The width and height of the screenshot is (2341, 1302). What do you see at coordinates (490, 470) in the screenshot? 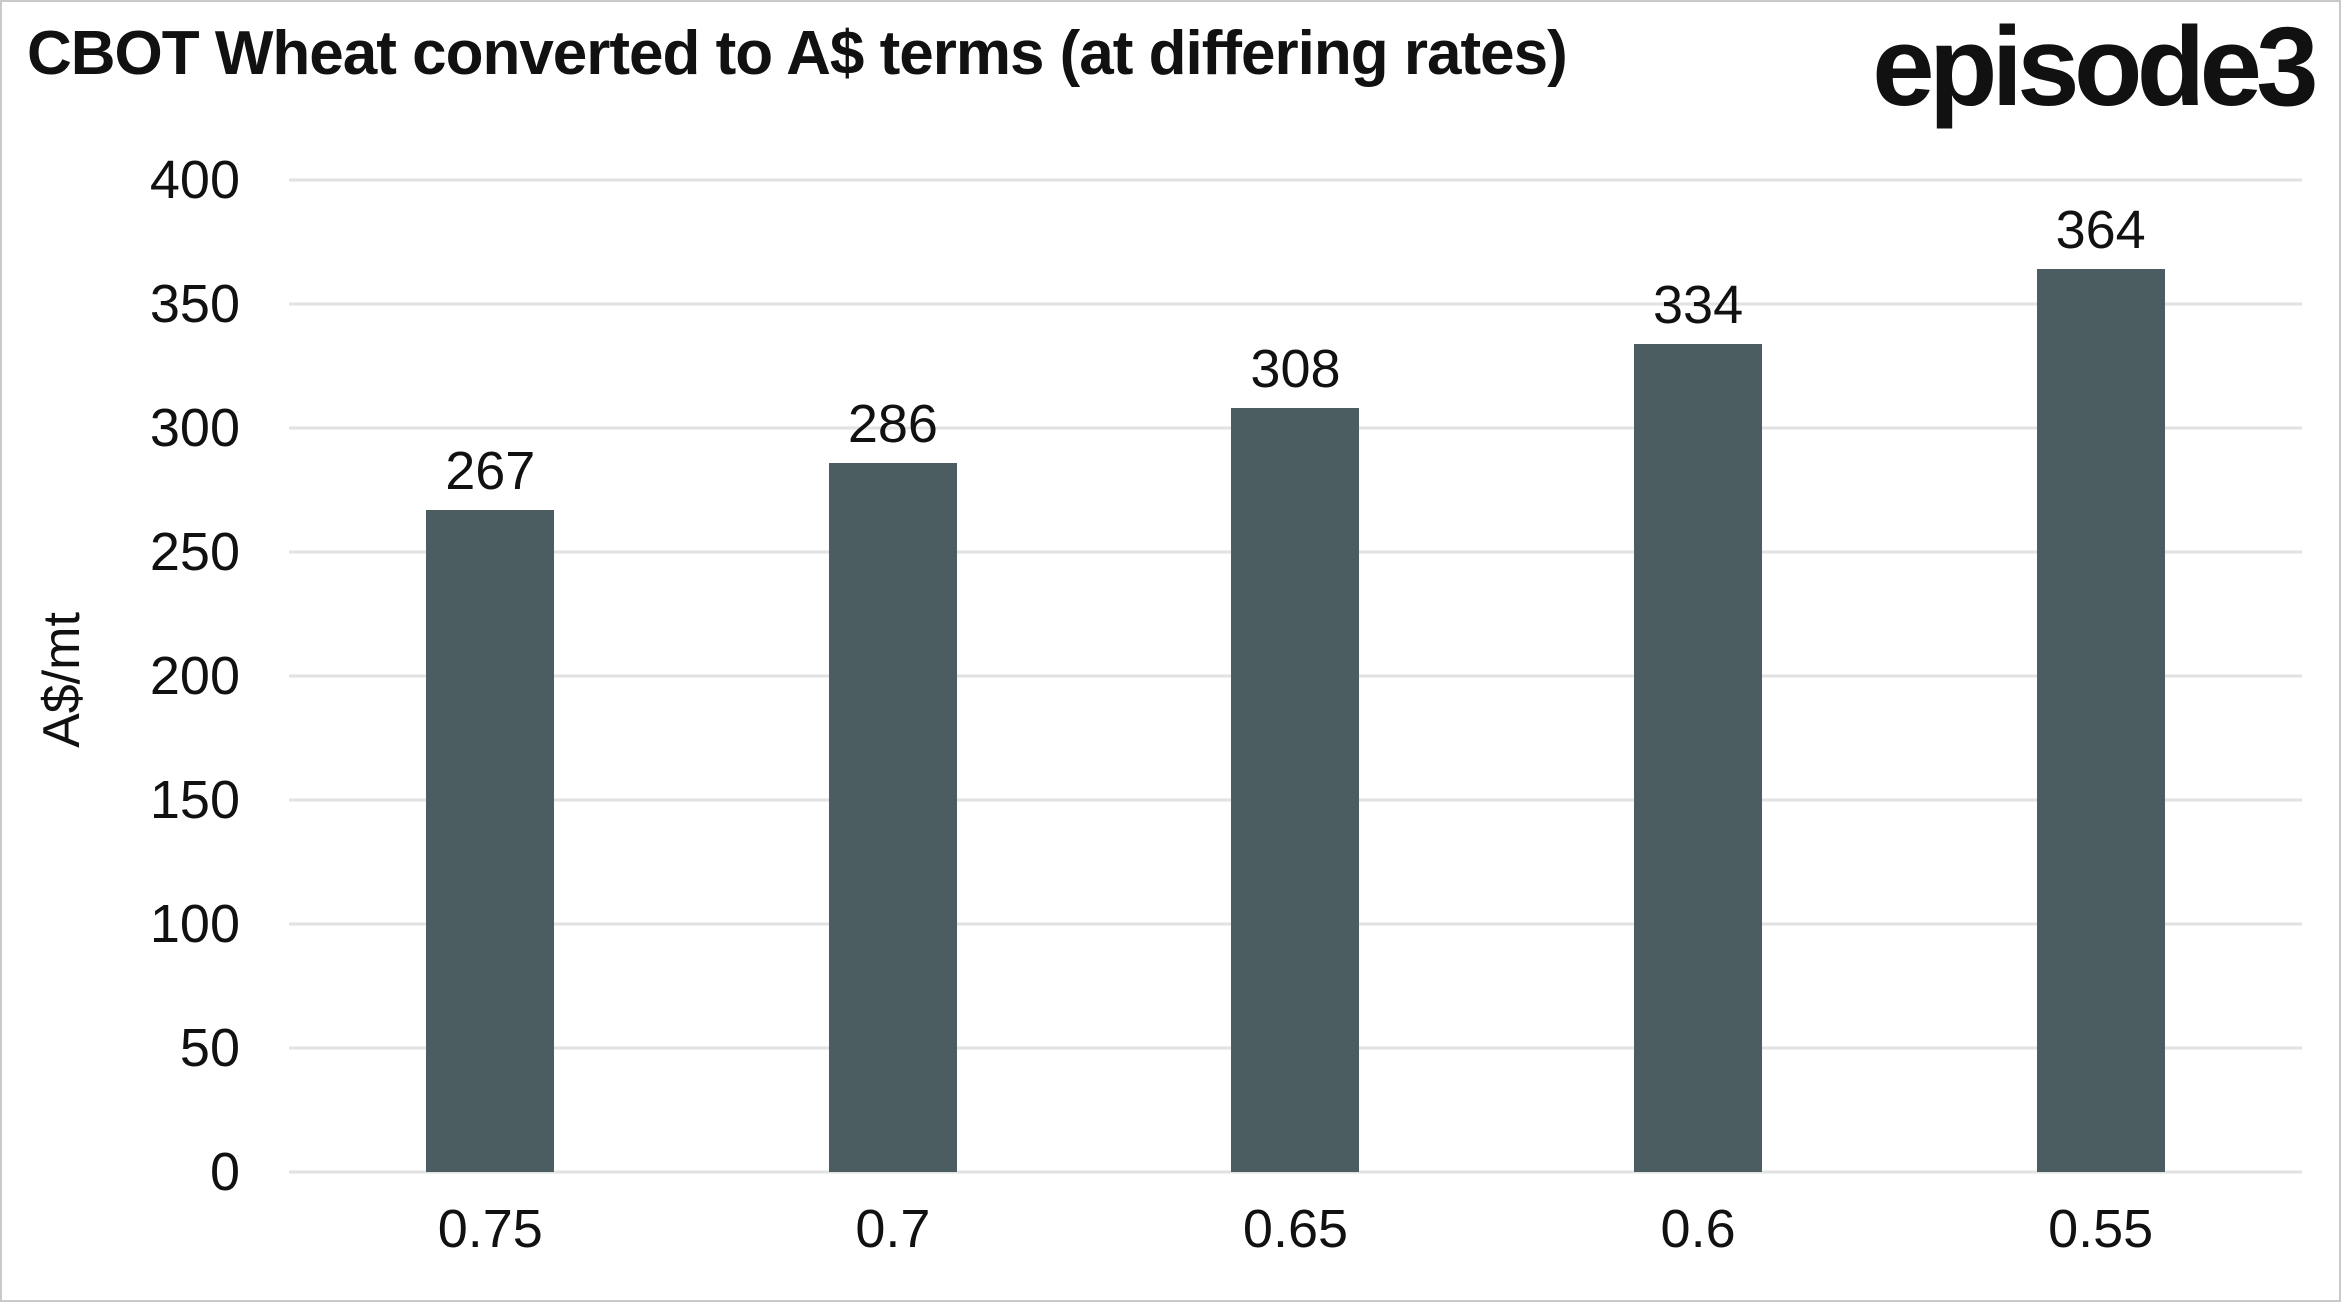
I see `bar-value-label: 267` at bounding box center [490, 470].